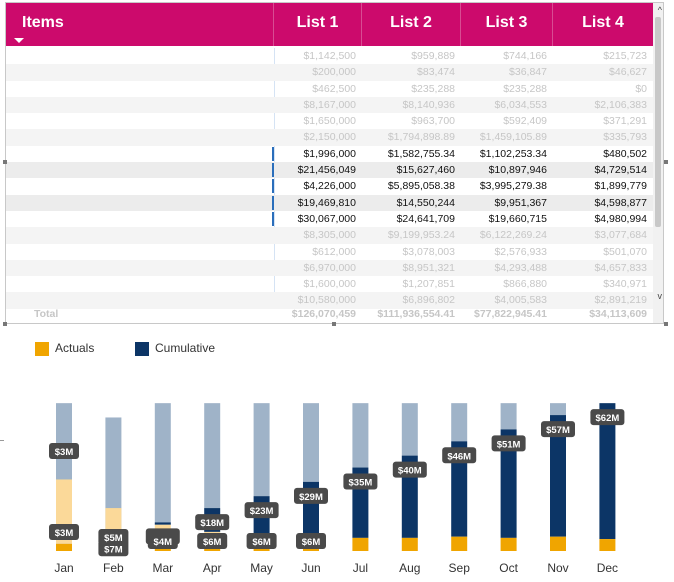 The image size is (674, 582). Describe the element at coordinates (625, 56) in the screenshot. I see `table-cell: $215,723` at that location.